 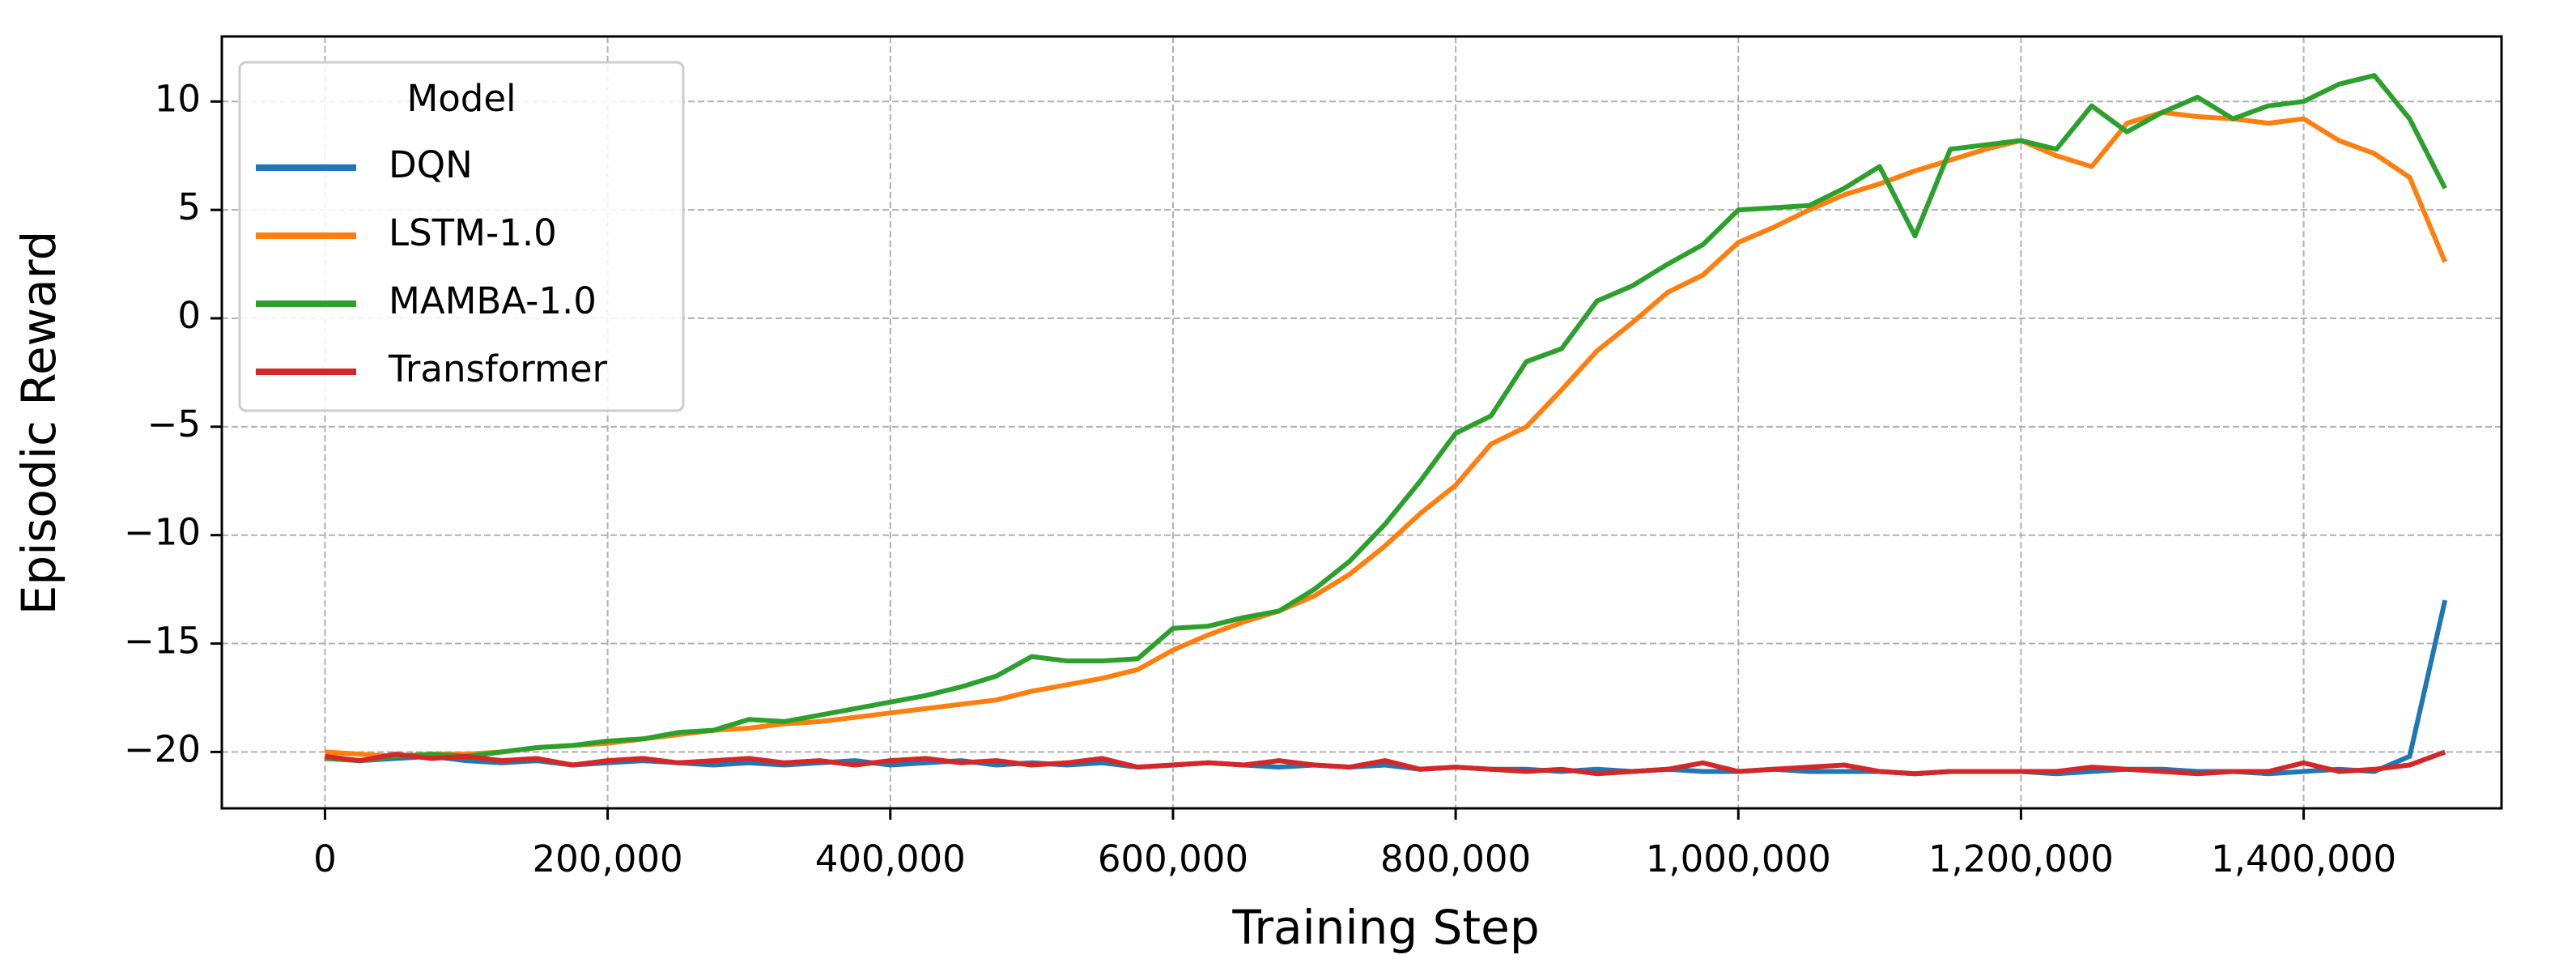 What do you see at coordinates (189, 315) in the screenshot?
I see `y-tick-label: 0` at bounding box center [189, 315].